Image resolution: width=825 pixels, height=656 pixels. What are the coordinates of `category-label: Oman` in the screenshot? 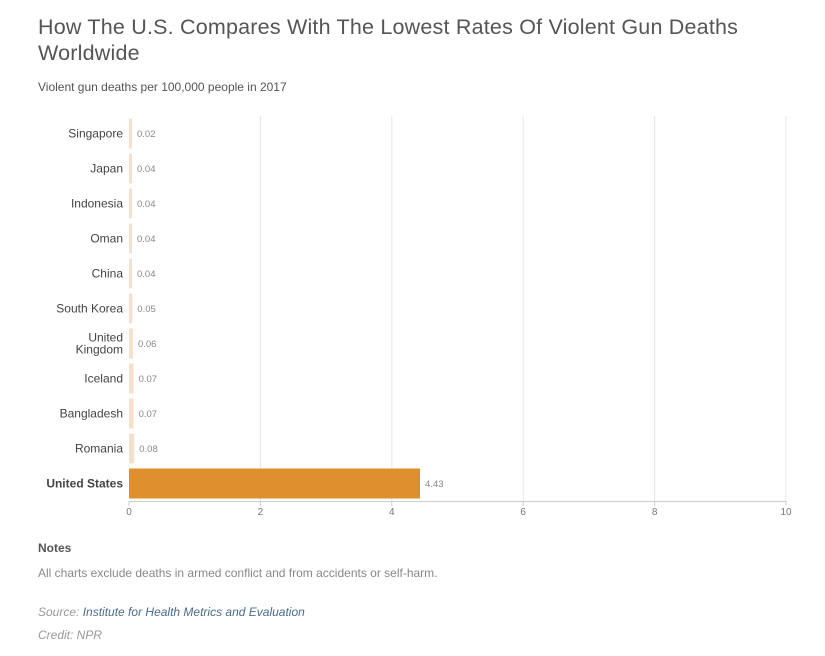 It's located at (106, 239).